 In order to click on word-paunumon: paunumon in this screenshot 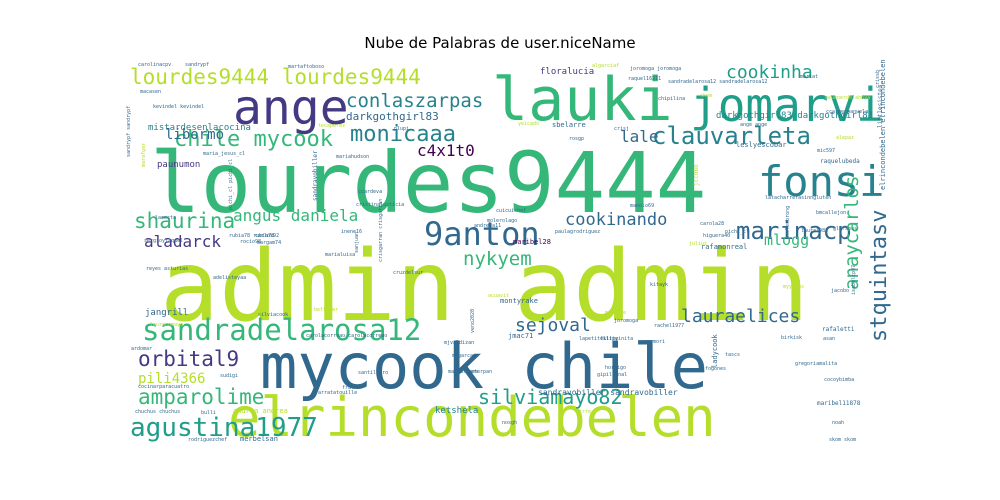, I will do `click(178, 165)`.